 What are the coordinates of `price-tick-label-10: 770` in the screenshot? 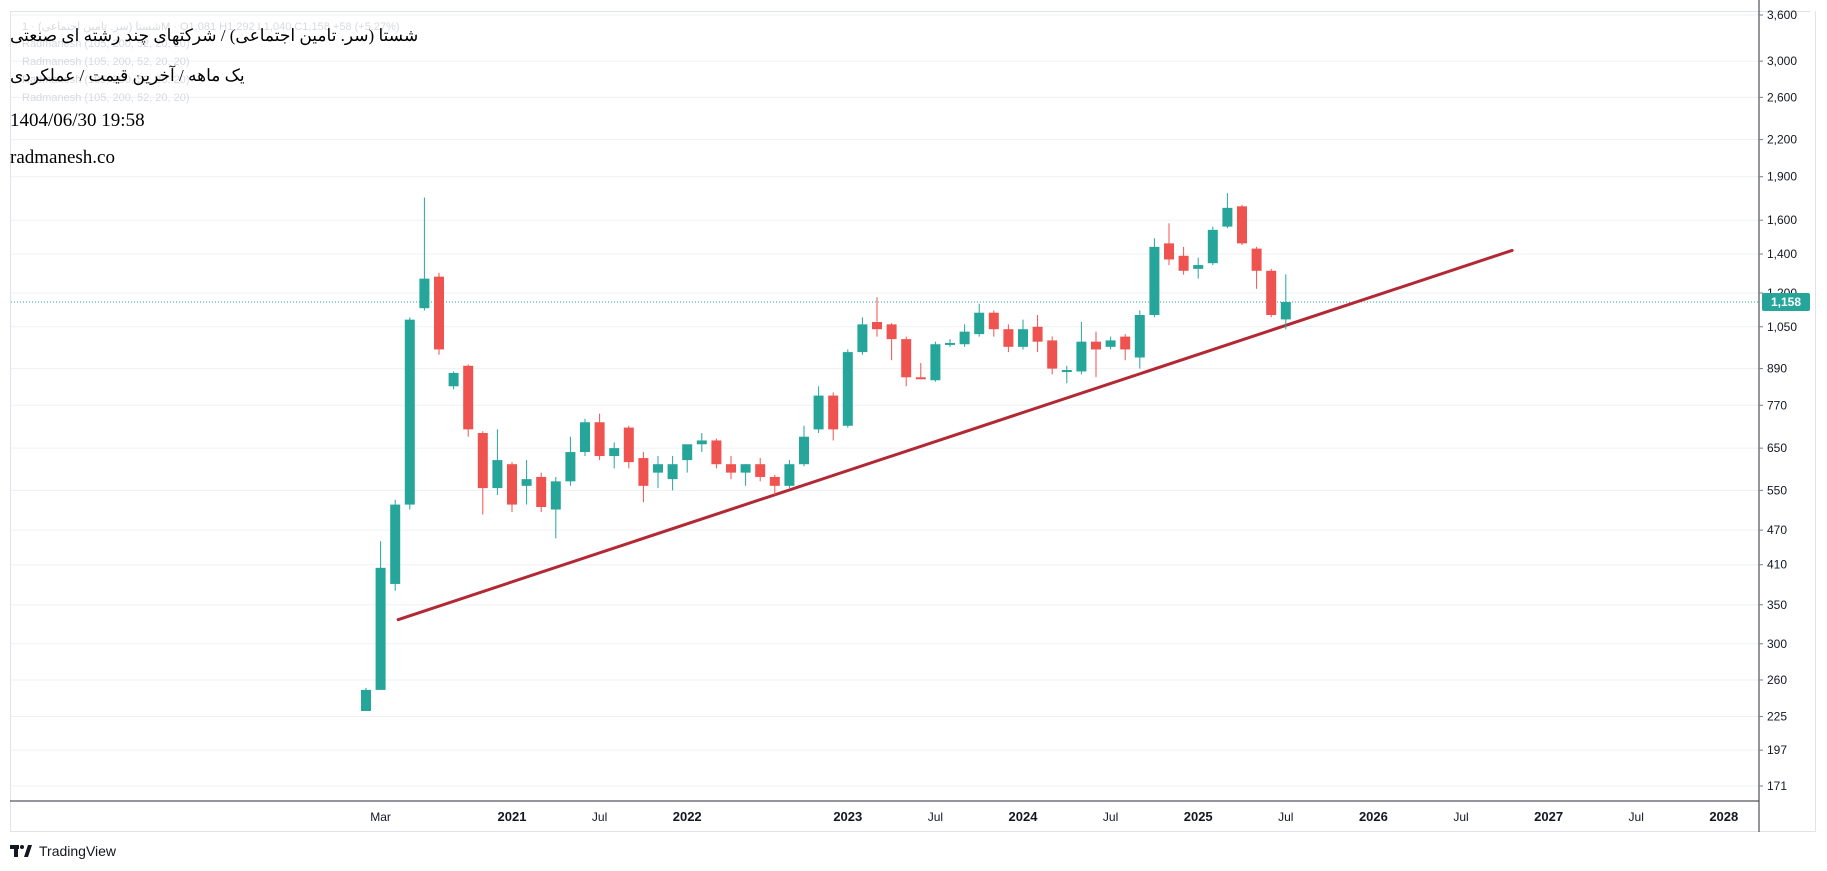 It's located at (1777, 405).